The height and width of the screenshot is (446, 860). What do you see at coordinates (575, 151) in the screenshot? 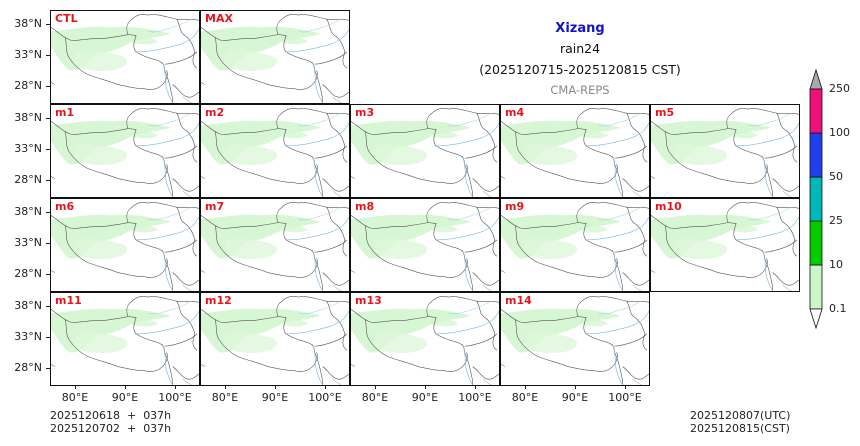
I see `map-panel-m4: m4` at bounding box center [575, 151].